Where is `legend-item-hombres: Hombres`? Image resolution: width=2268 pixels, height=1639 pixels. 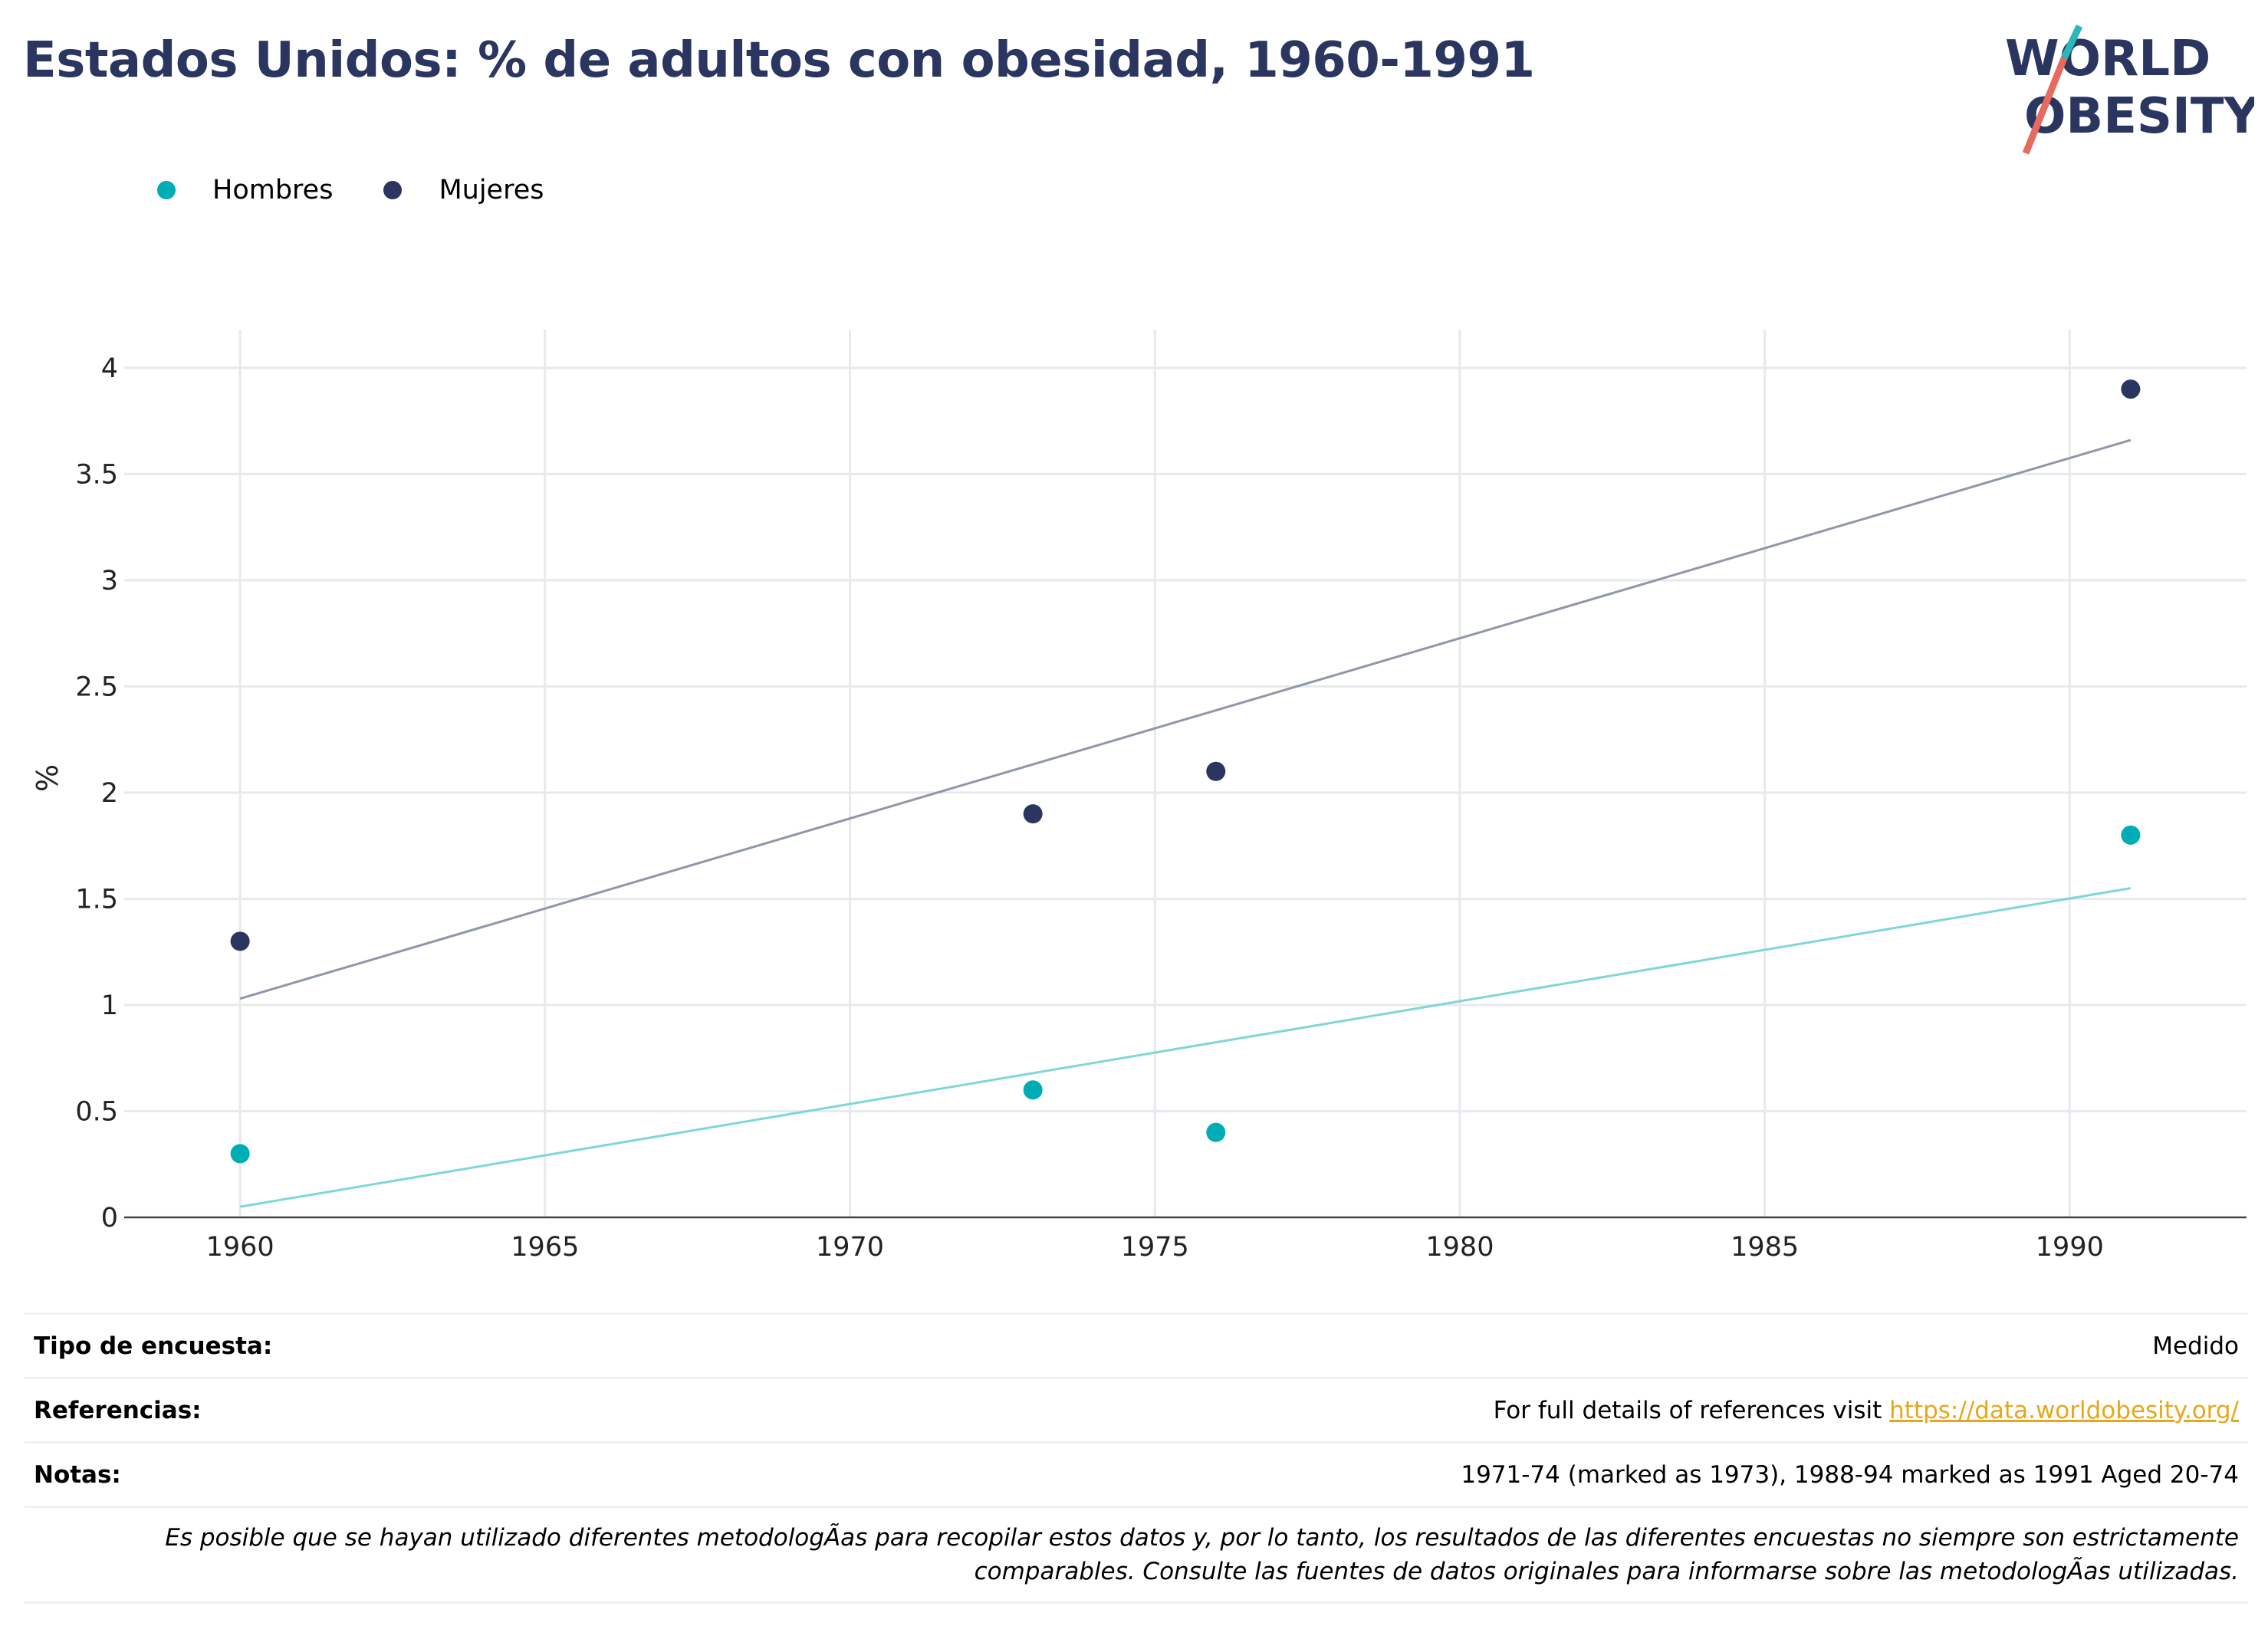
legend-item-hombres: Hombres is located at coordinates (245, 190).